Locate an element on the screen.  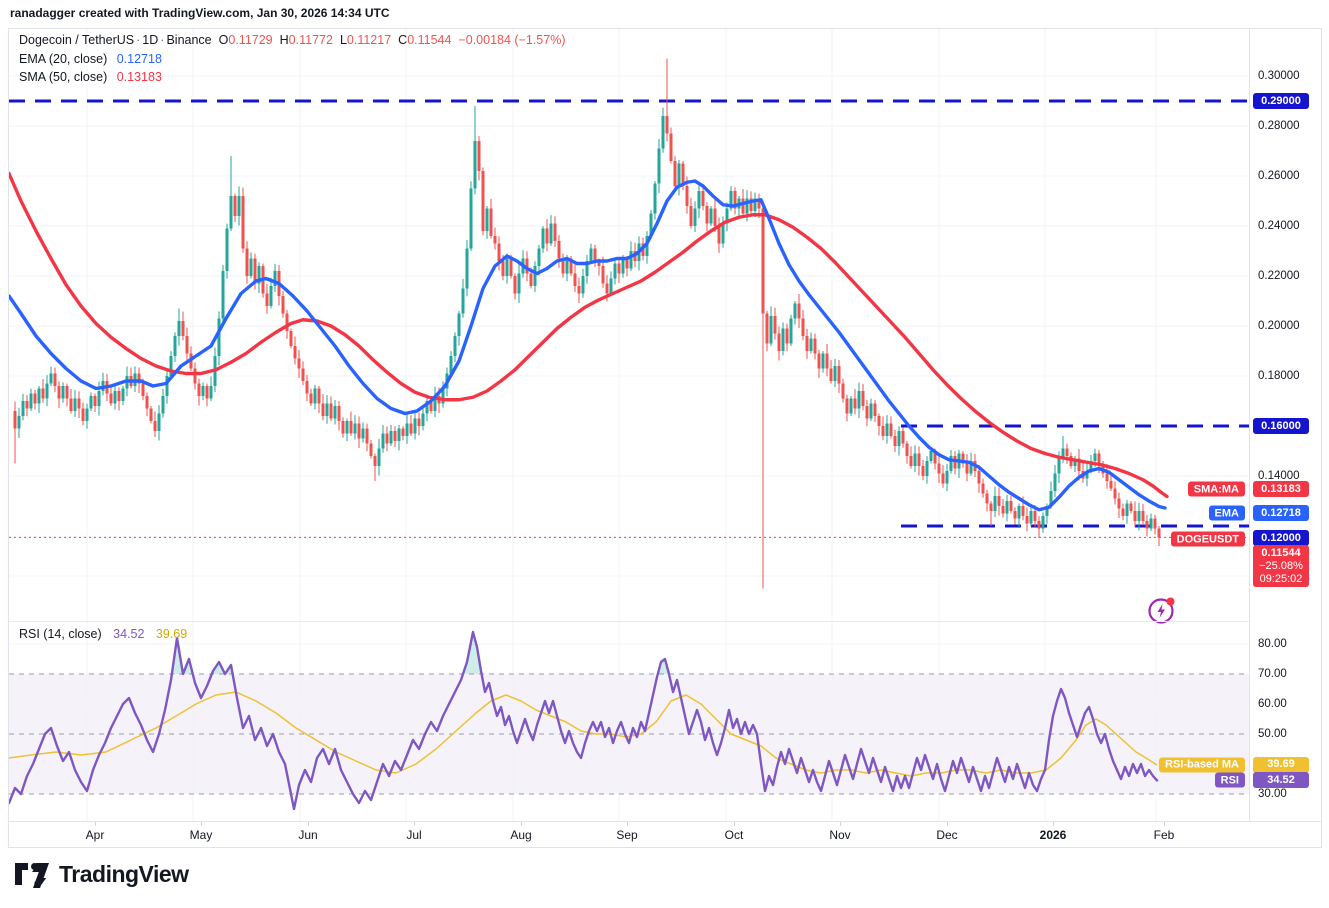
price-label-chip: 0.29000 is located at coordinates (1281, 101).